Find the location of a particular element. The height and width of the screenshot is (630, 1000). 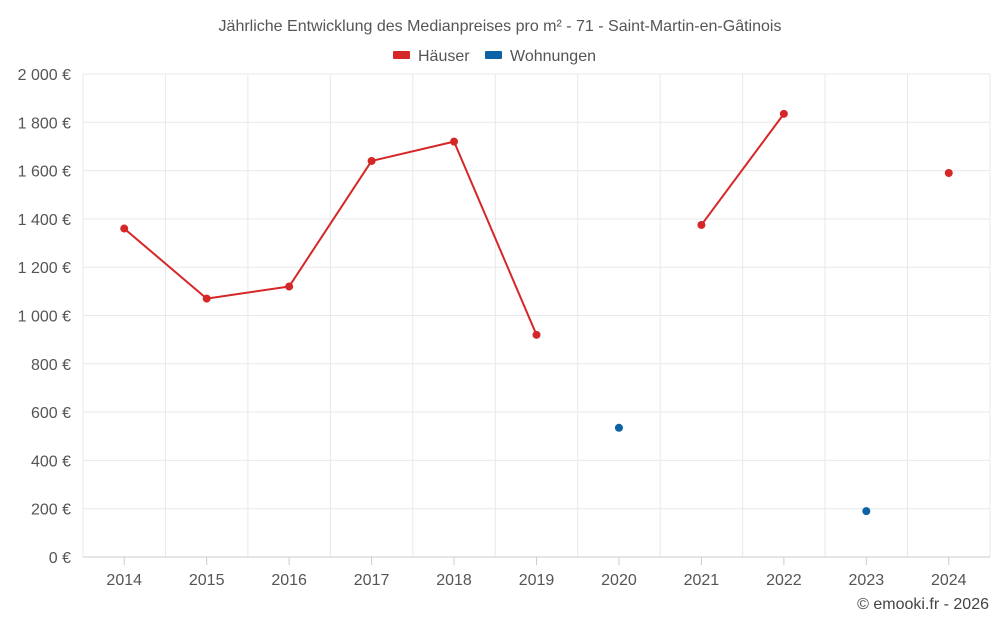

x-tick-label: 2014 is located at coordinates (124, 580).